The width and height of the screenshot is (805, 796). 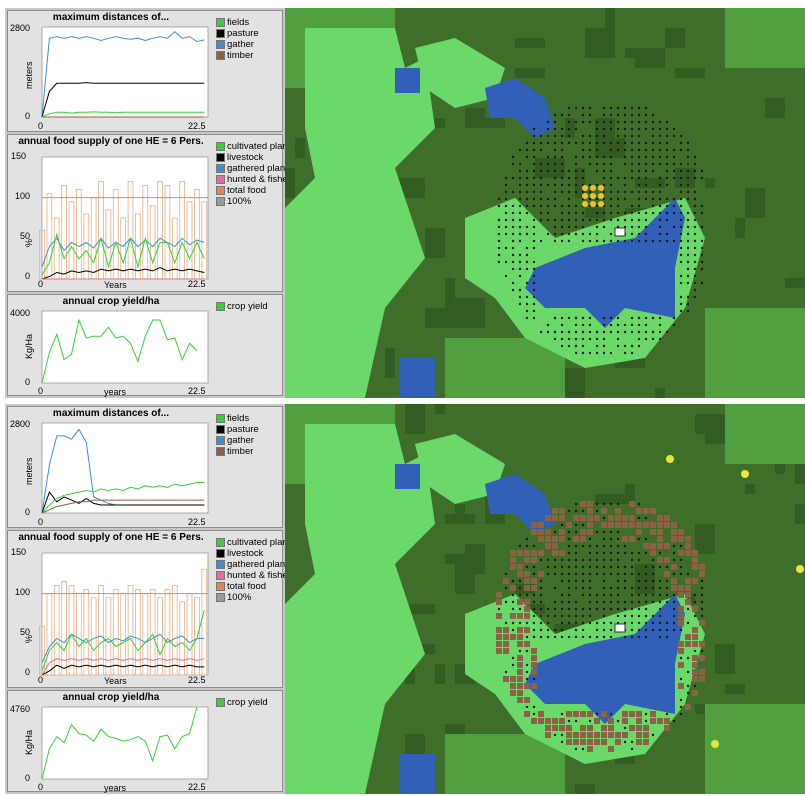 I want to click on grassland-patch, so click(x=755, y=353).